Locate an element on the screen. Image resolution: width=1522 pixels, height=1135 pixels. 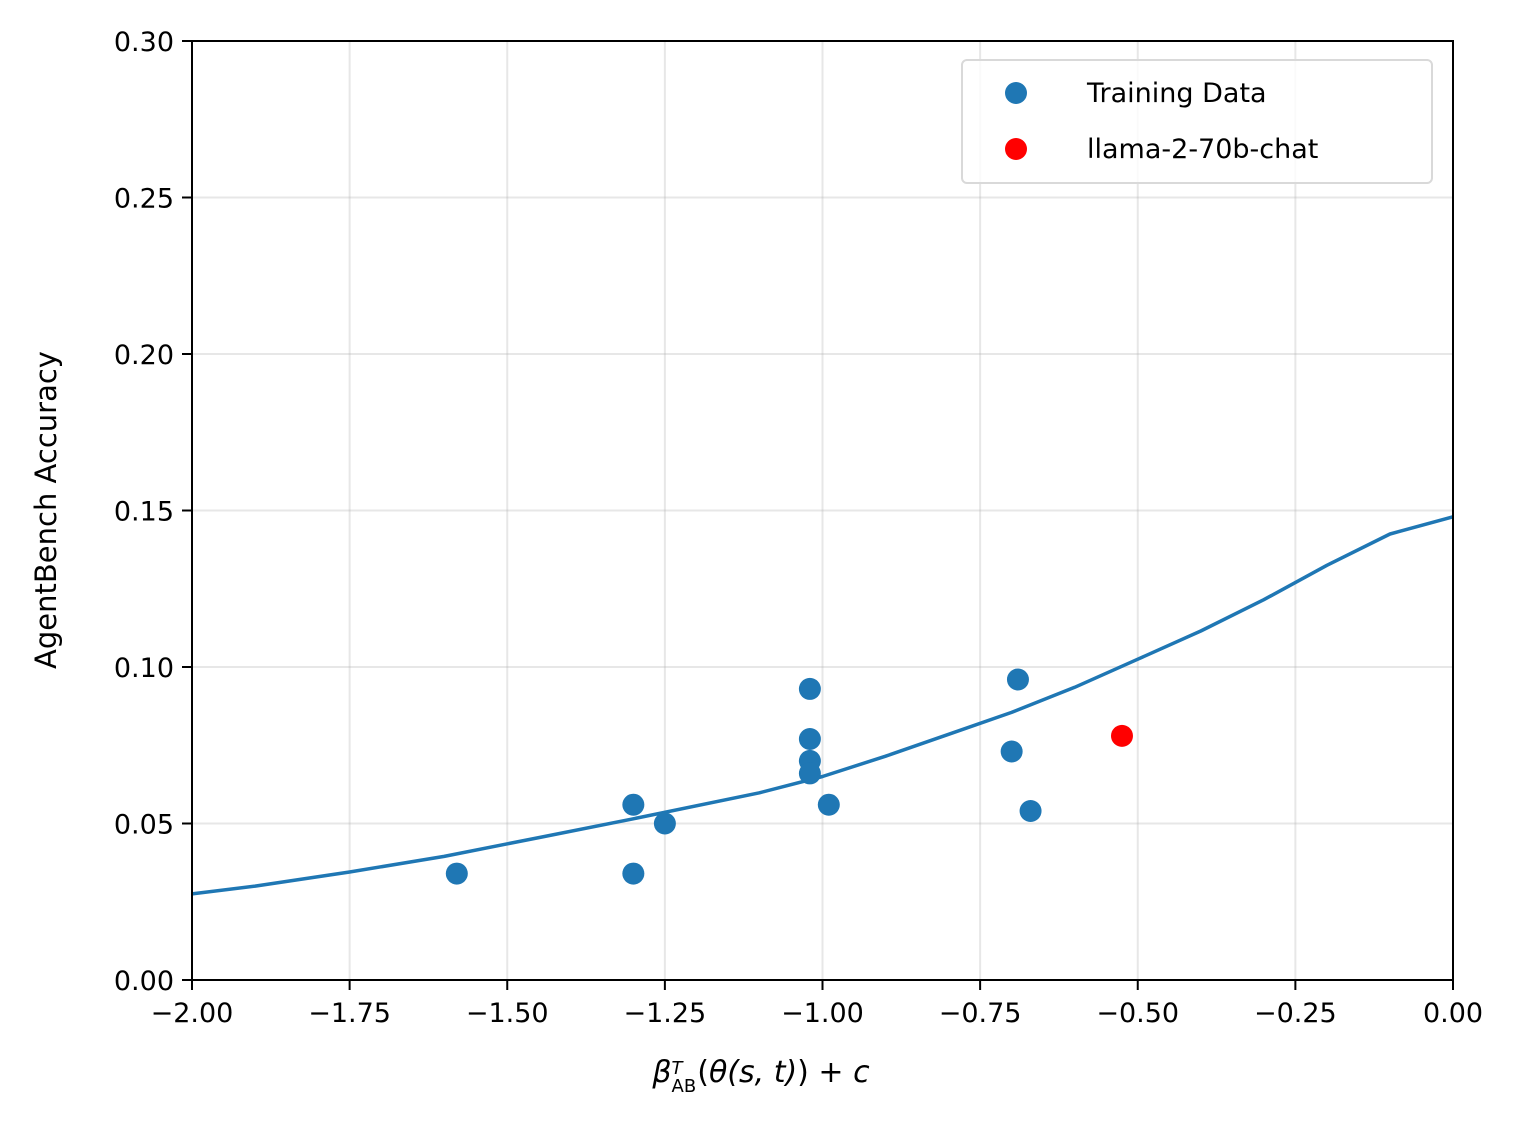
x-label-theta: θ is located at coordinates (718, 1072).